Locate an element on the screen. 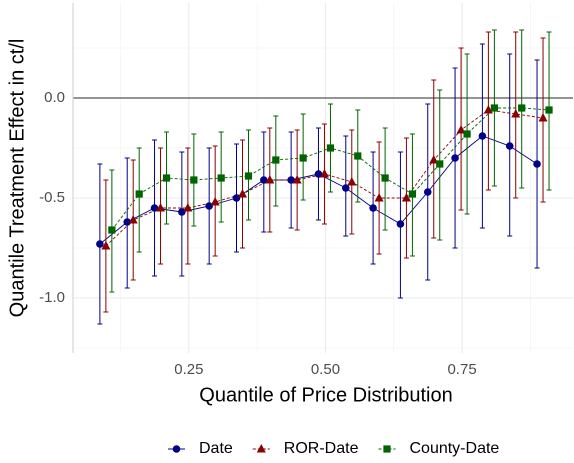  y-tick-label: -1.0 is located at coordinates (52, 297).